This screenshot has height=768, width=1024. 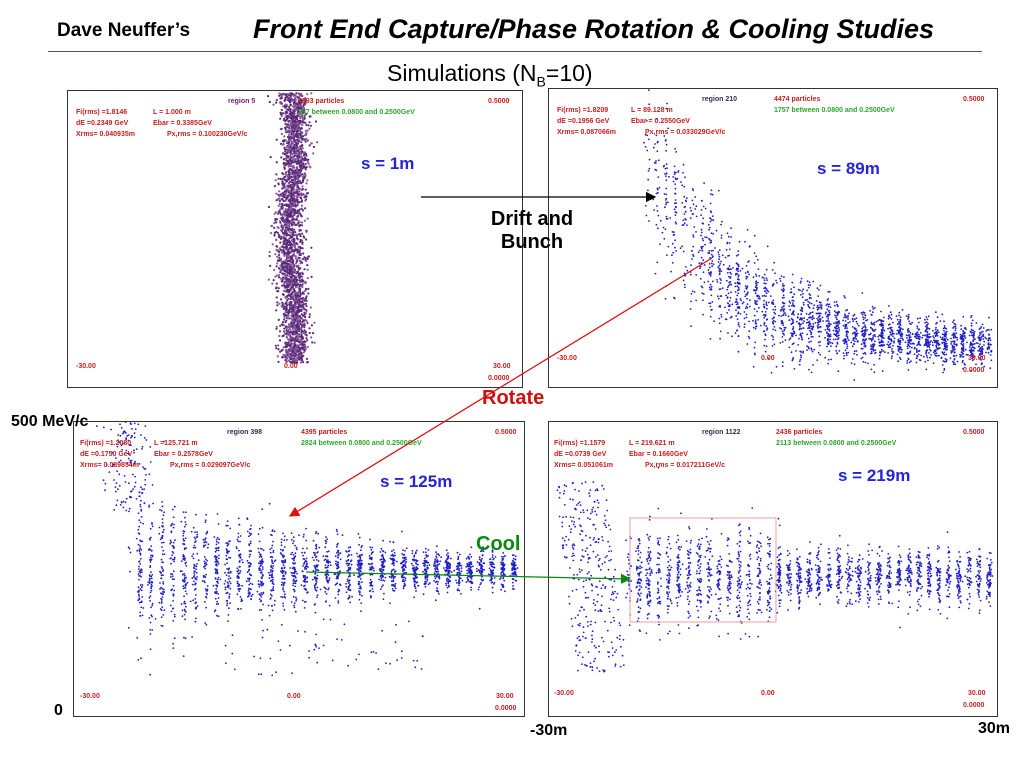 I want to click on cool-arrow, so click(x=468, y=578).